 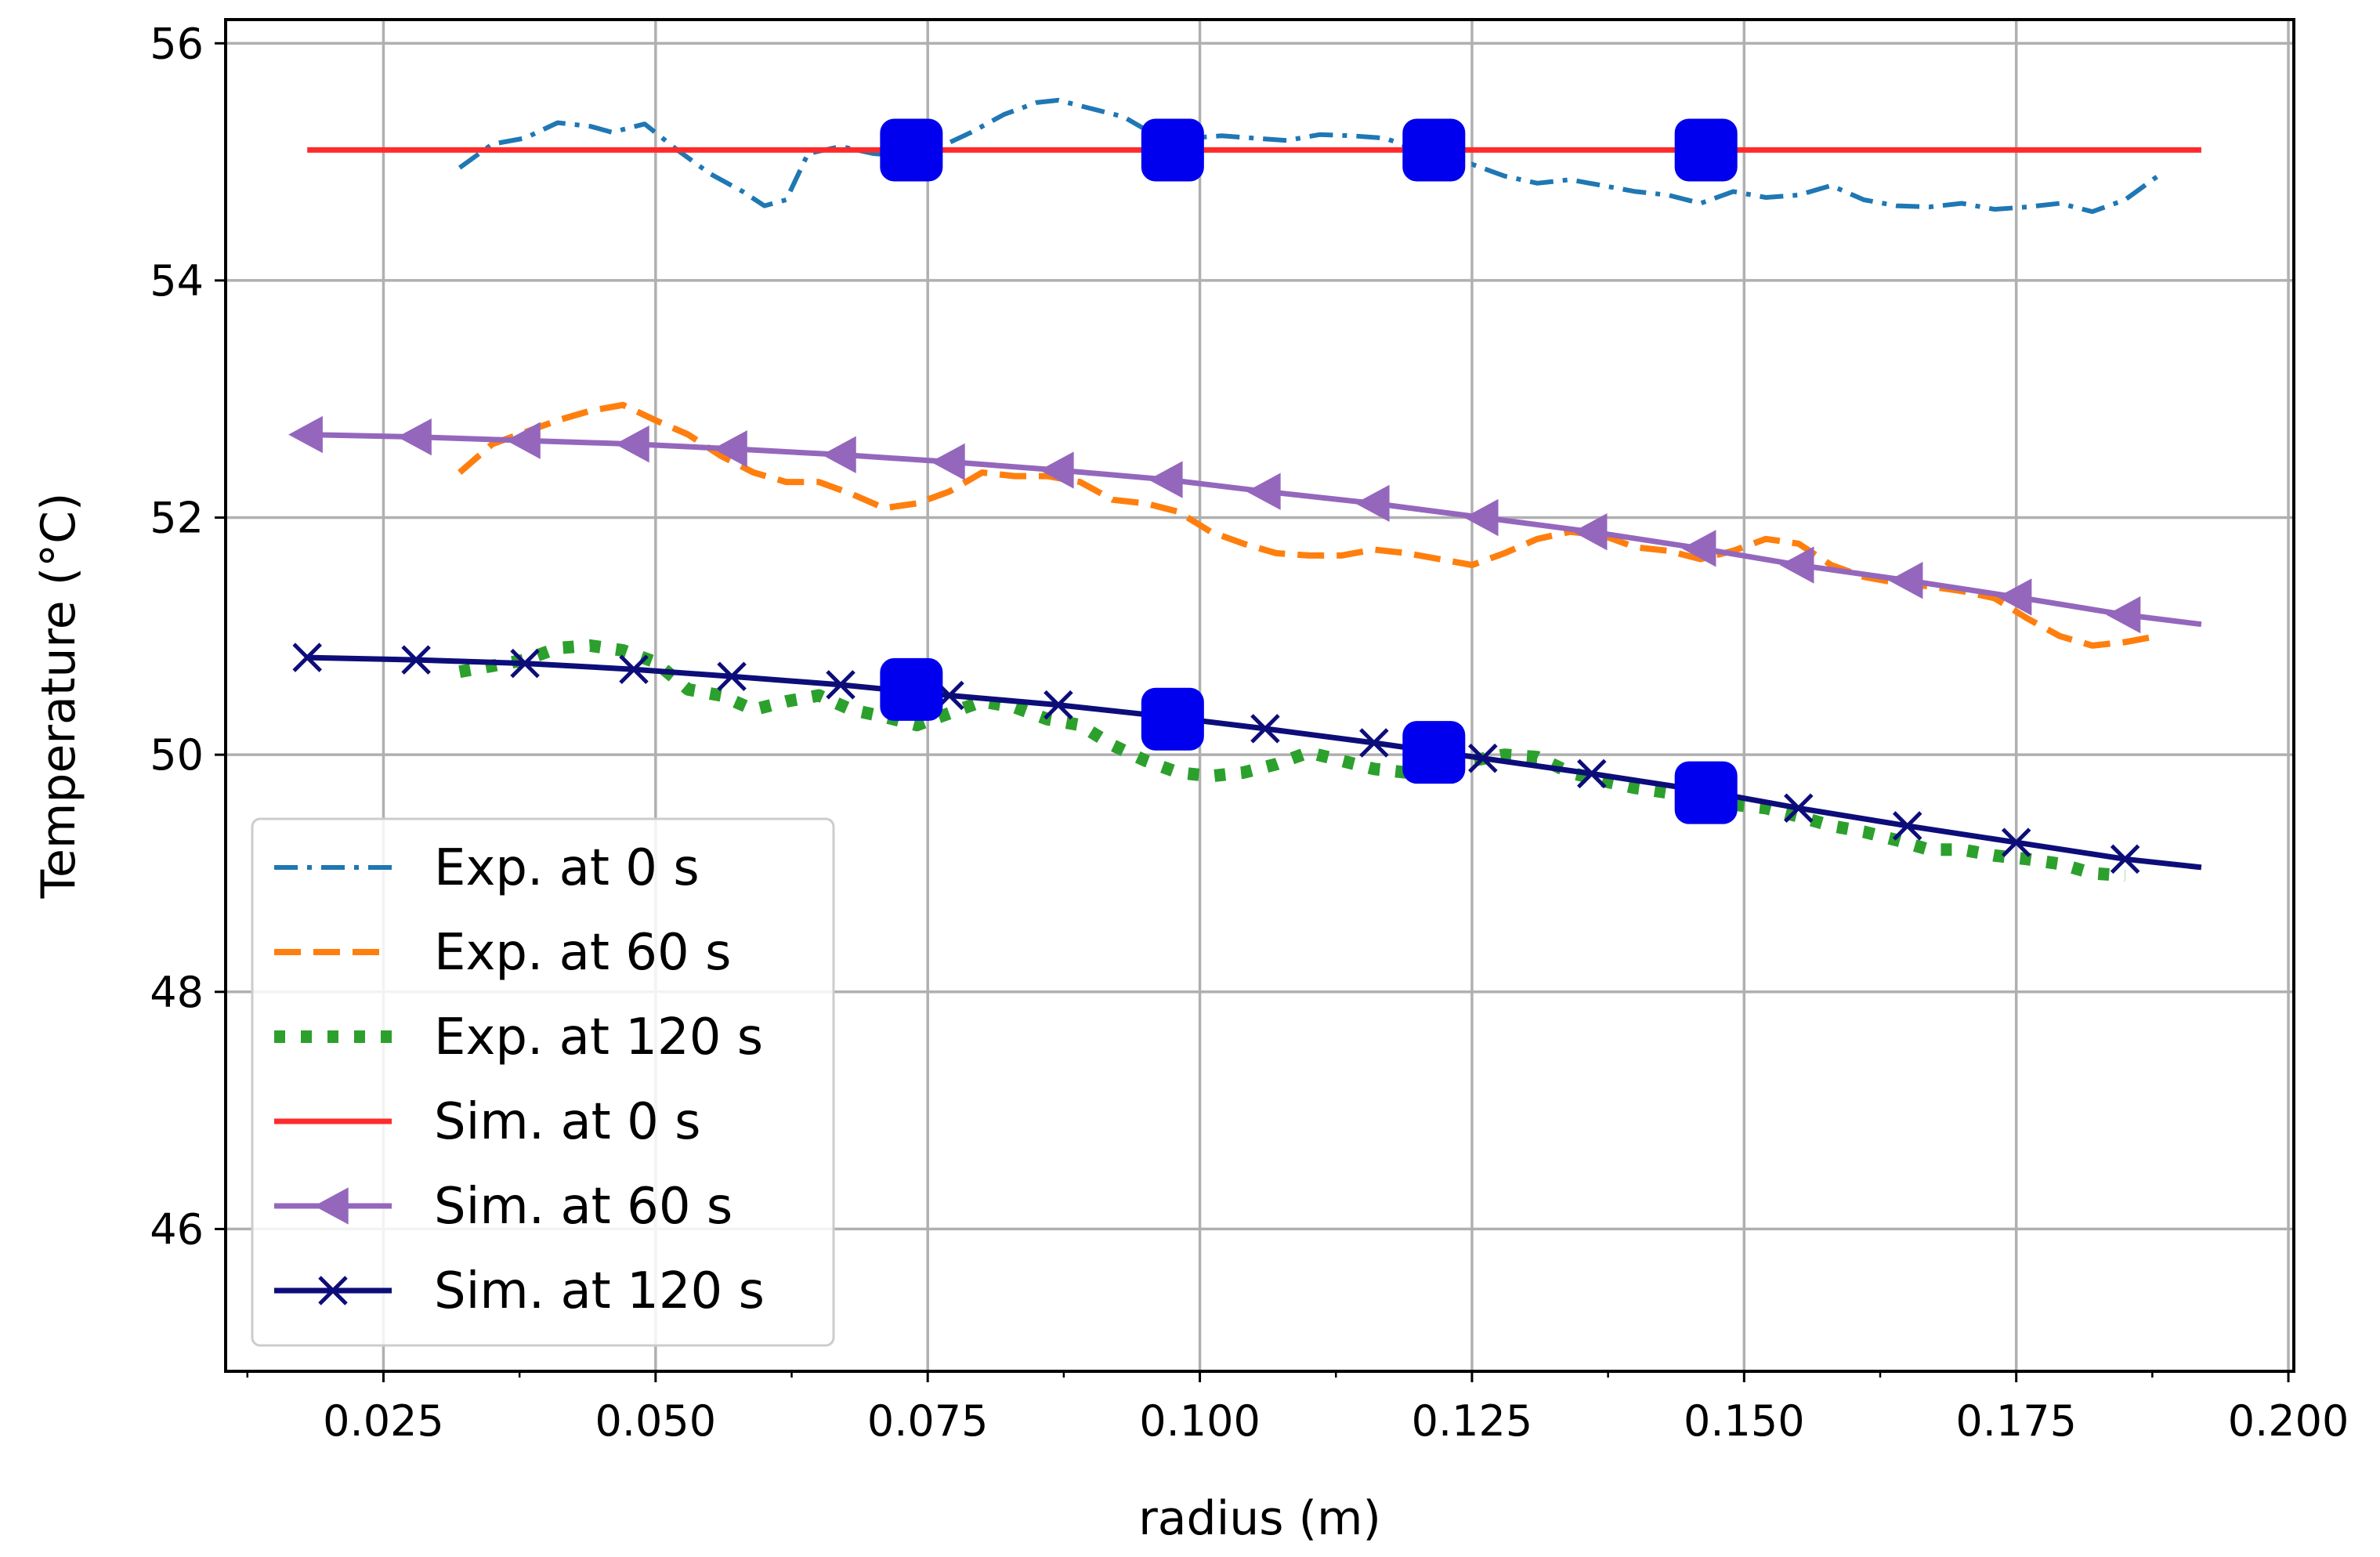 I want to click on x-tick-label: 0.025, so click(x=383, y=1421).